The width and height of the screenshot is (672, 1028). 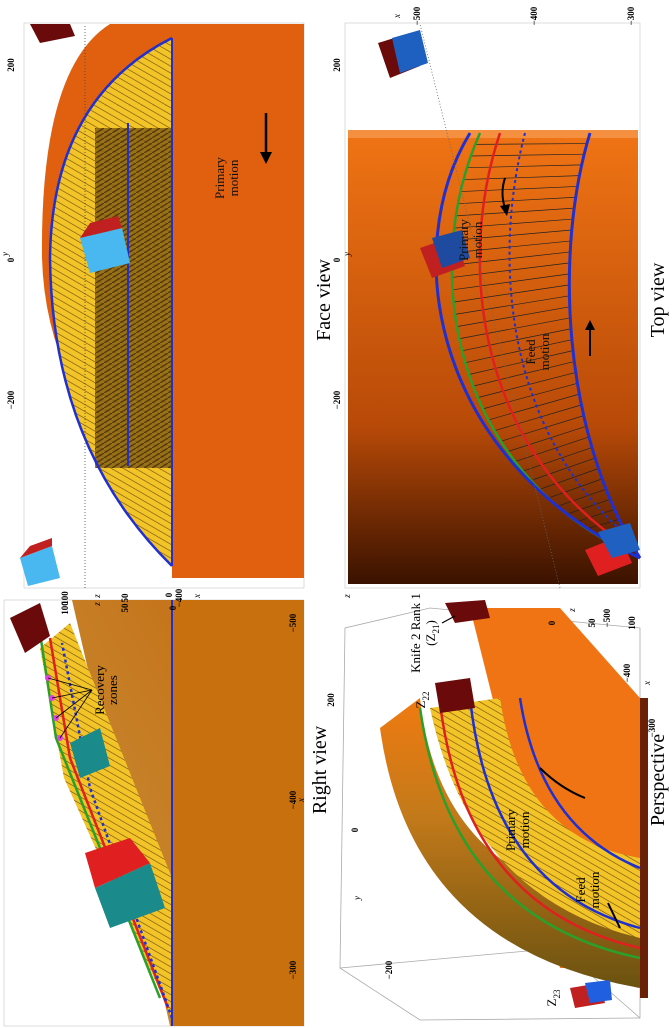 I want to click on polygon-part, so click(x=505, y=210).